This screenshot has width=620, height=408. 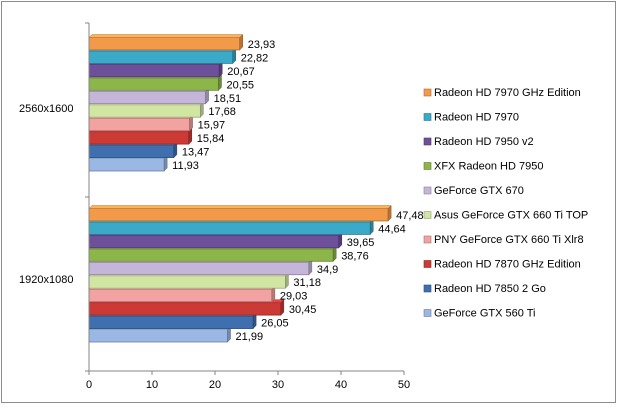 I want to click on data-label: 23,93, so click(x=262, y=45).